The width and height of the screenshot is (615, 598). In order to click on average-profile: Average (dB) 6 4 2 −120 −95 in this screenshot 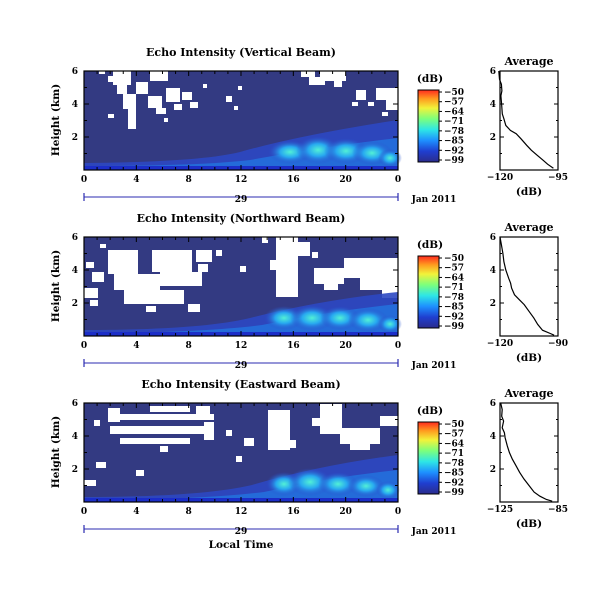, I will do `click(527, 126)`.